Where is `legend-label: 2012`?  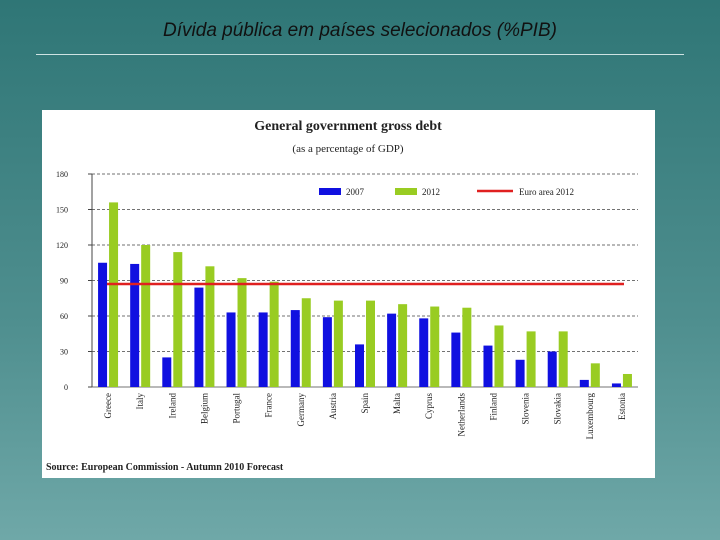 legend-label: 2012 is located at coordinates (431, 192).